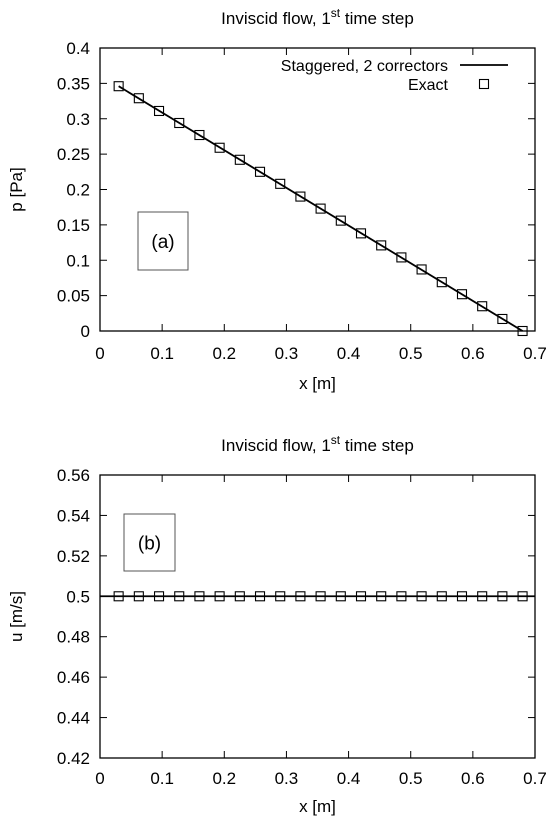  What do you see at coordinates (394, 76) in the screenshot?
I see `panel-a-legend: Staggered, 2 correctors Exact` at bounding box center [394, 76].